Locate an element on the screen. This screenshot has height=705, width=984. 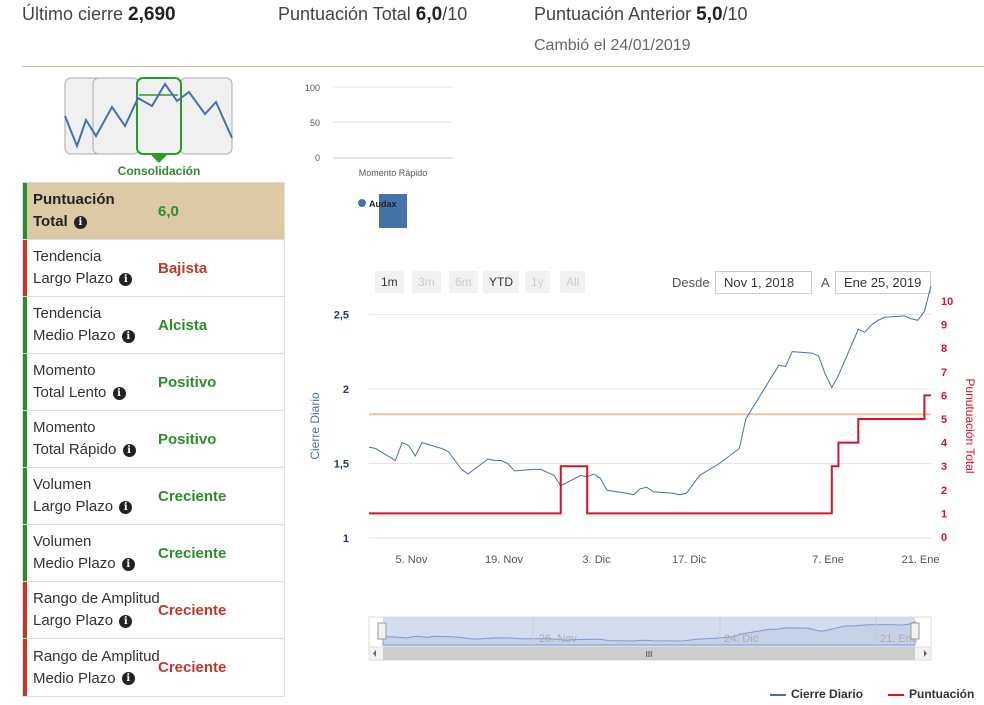
navigator-right-handle is located at coordinates (915, 631).